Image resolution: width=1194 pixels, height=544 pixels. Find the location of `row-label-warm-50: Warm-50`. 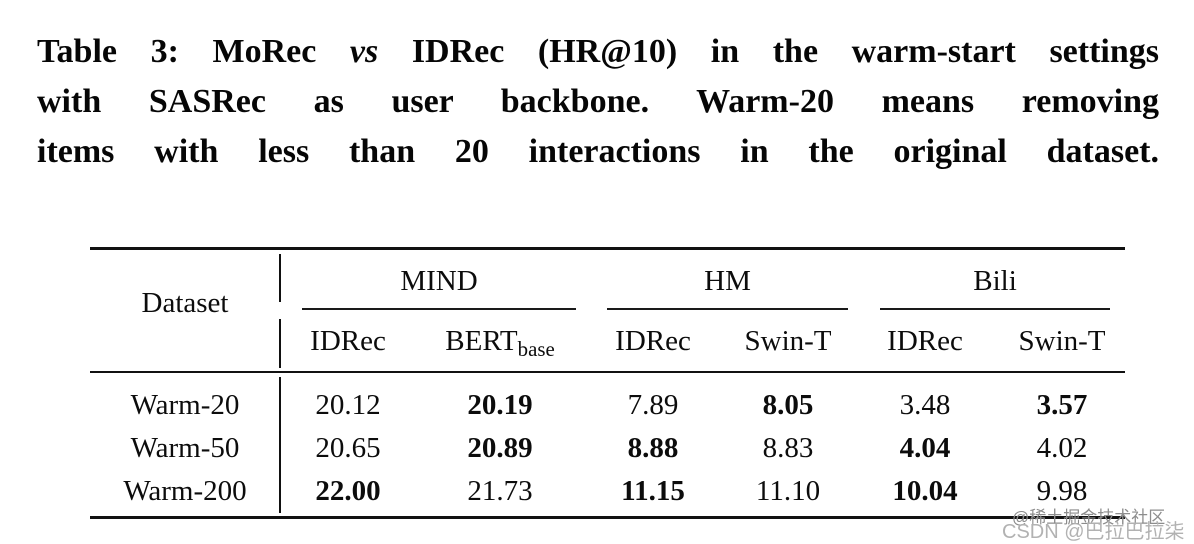

row-label-warm-50: Warm-50 is located at coordinates (185, 448).